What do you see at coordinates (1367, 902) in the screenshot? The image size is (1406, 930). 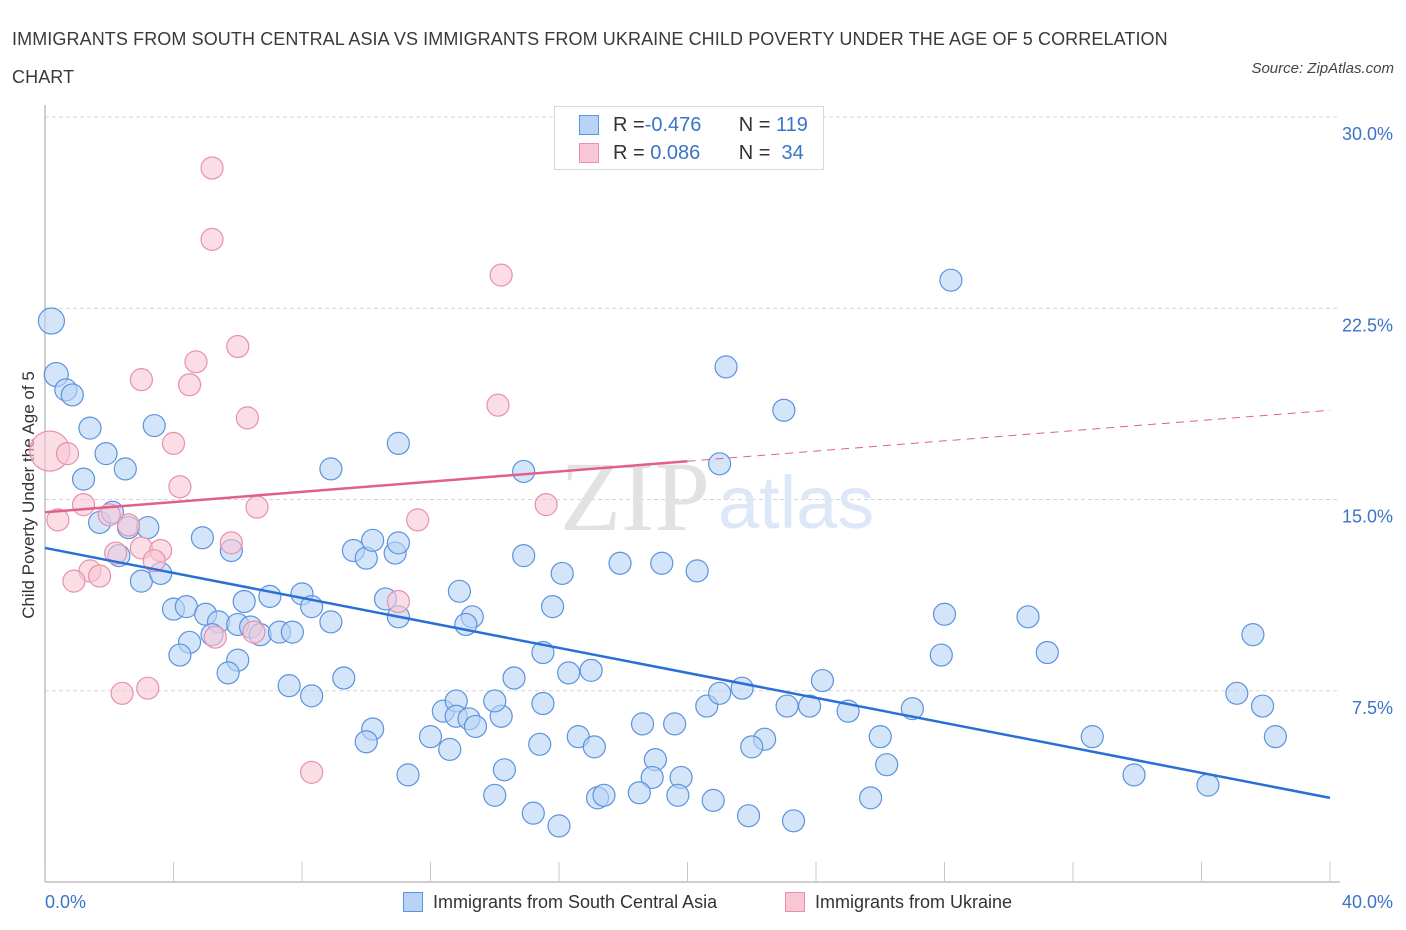 I see `x-tick-label-max: 40.0%` at bounding box center [1367, 902].